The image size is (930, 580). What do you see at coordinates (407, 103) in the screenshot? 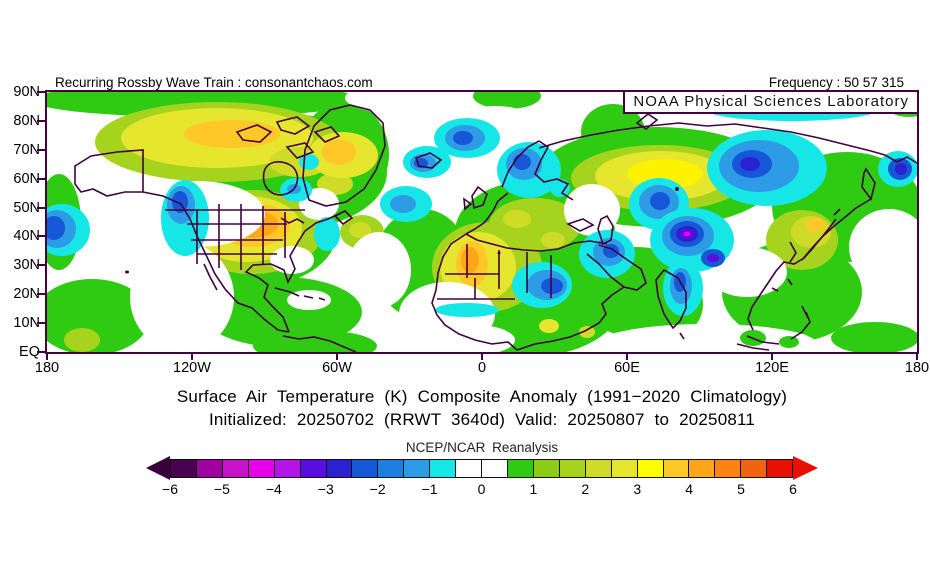
I see `arctic-white-gap` at bounding box center [407, 103].